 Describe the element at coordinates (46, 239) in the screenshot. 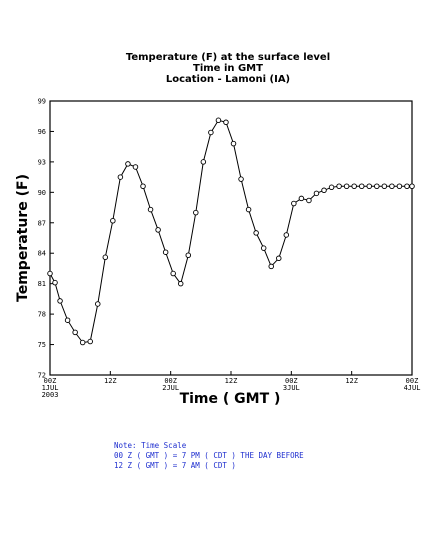

I see `y-axis-ticks: 72 75 78 81 84 87 90 93 96 99` at that location.